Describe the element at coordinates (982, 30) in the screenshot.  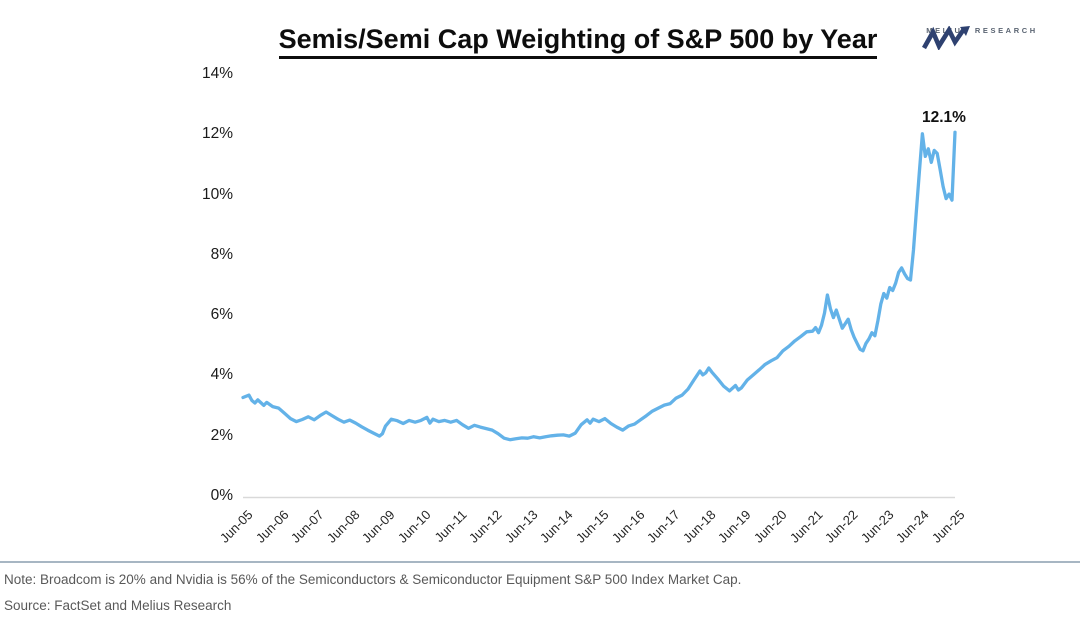
I see `melius-logo-text: MELIUS RESEARCH` at that location.